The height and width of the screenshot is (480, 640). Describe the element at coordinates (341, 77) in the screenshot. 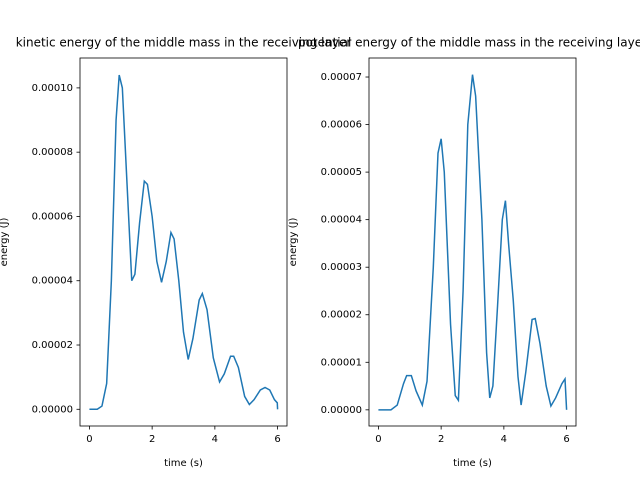

I see `y-tick-label: 0.00007` at that location.